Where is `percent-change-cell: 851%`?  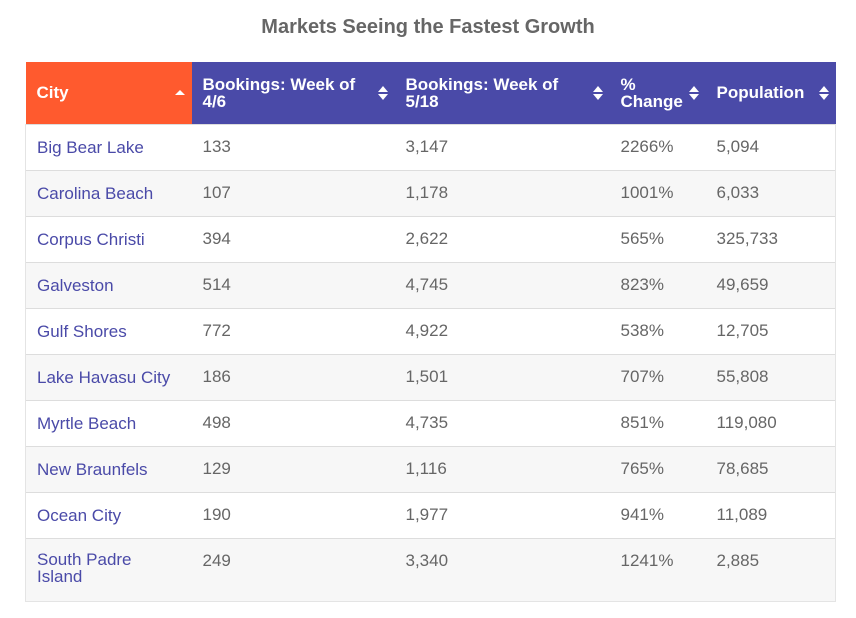 percent-change-cell: 851% is located at coordinates (657, 422).